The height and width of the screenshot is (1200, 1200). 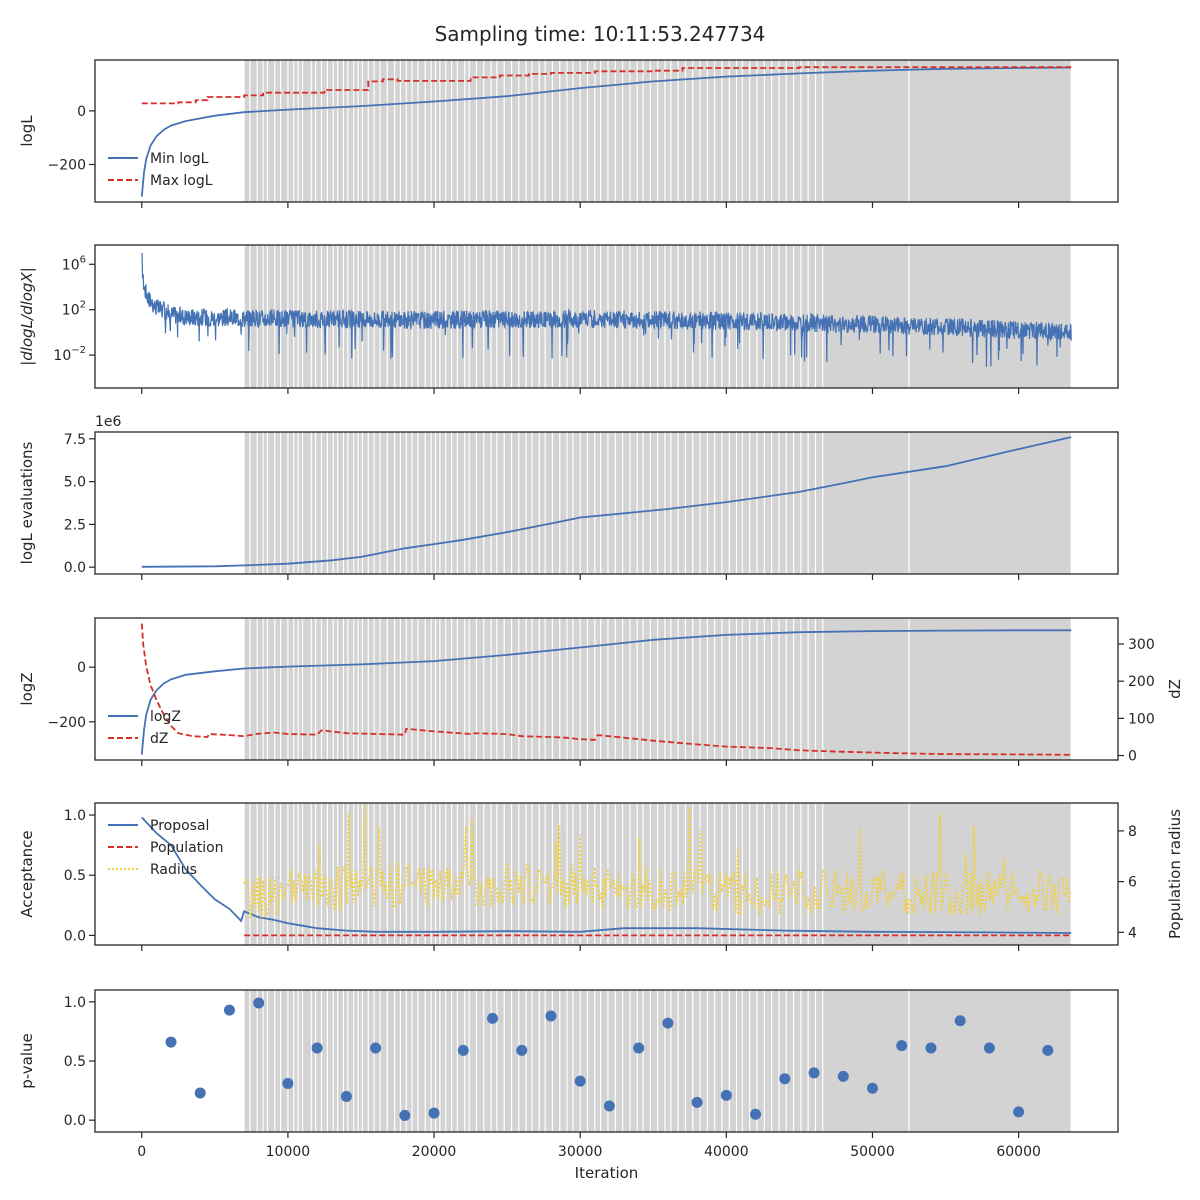 What do you see at coordinates (27, 131) in the screenshot?
I see `y-axis-label: logL` at bounding box center [27, 131].